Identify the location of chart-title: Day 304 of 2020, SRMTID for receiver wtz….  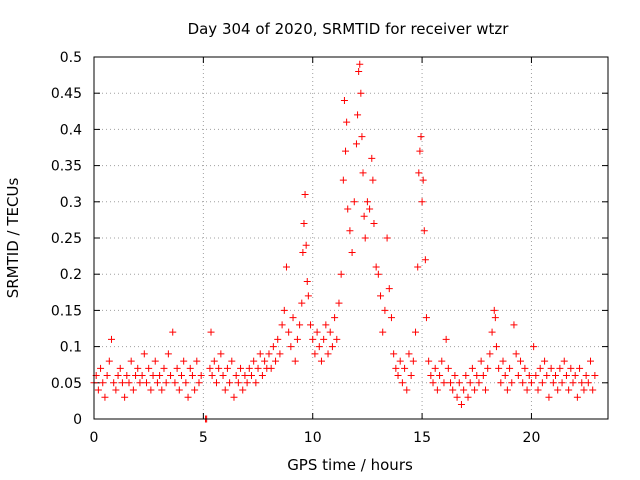
(349, 29).